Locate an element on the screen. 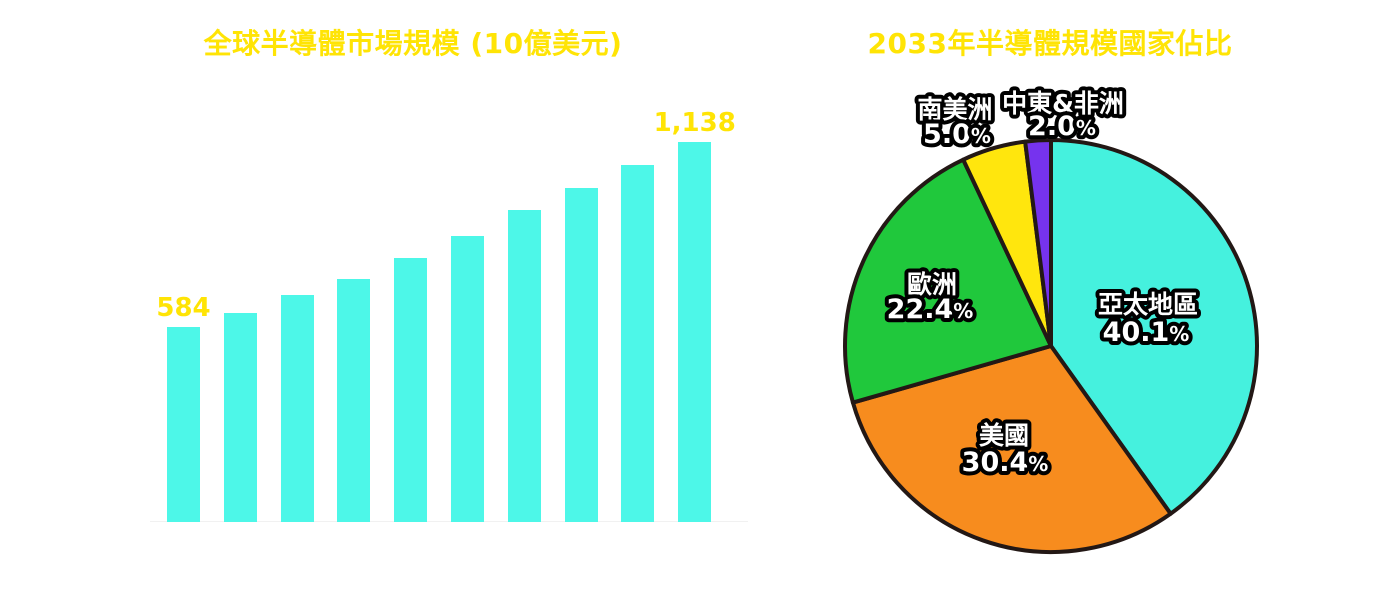 Image resolution: width=1400 pixels, height=609 pixels. pie-slice-label: 歐洲 is located at coordinates (932, 284).